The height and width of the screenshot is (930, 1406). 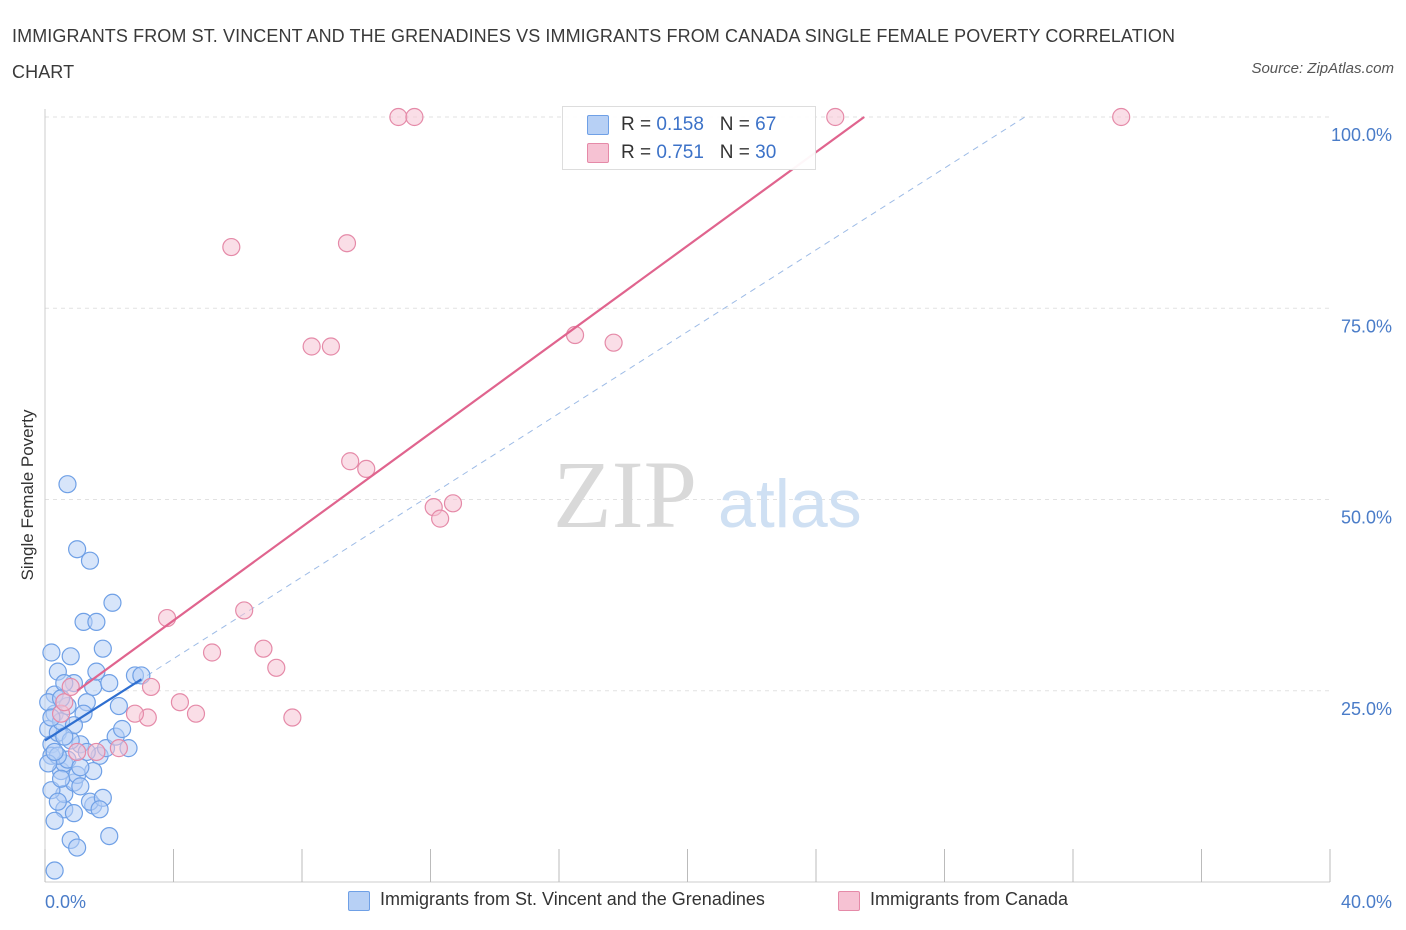 I want to click on y-tick-label: 25.0%, so click(x=1366, y=709).